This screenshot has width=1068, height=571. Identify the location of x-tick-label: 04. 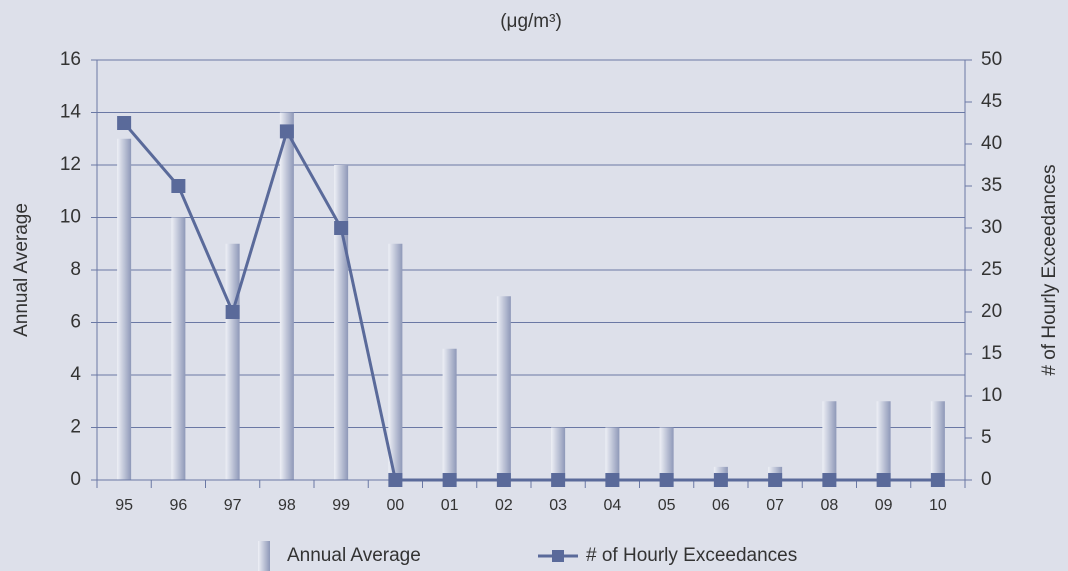
(612, 505).